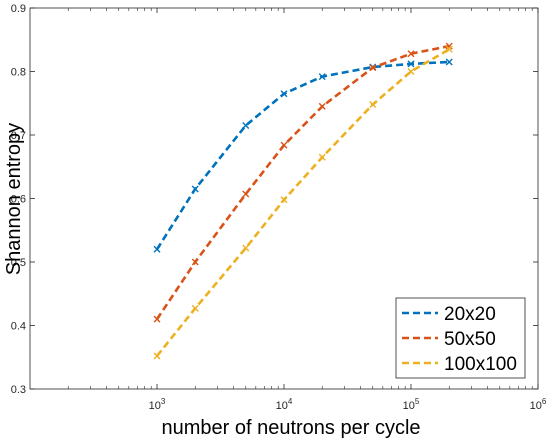 The height and width of the screenshot is (446, 550). Describe the element at coordinates (470, 314) in the screenshot. I see `legend-label: 20x20` at that location.